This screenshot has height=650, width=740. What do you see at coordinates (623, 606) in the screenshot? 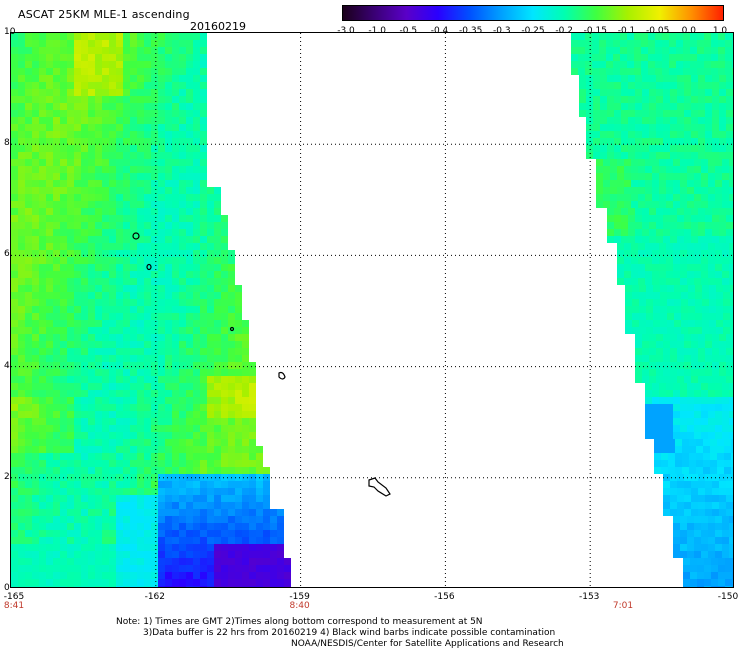
I see `swath-time-label: 7:01` at bounding box center [623, 606].